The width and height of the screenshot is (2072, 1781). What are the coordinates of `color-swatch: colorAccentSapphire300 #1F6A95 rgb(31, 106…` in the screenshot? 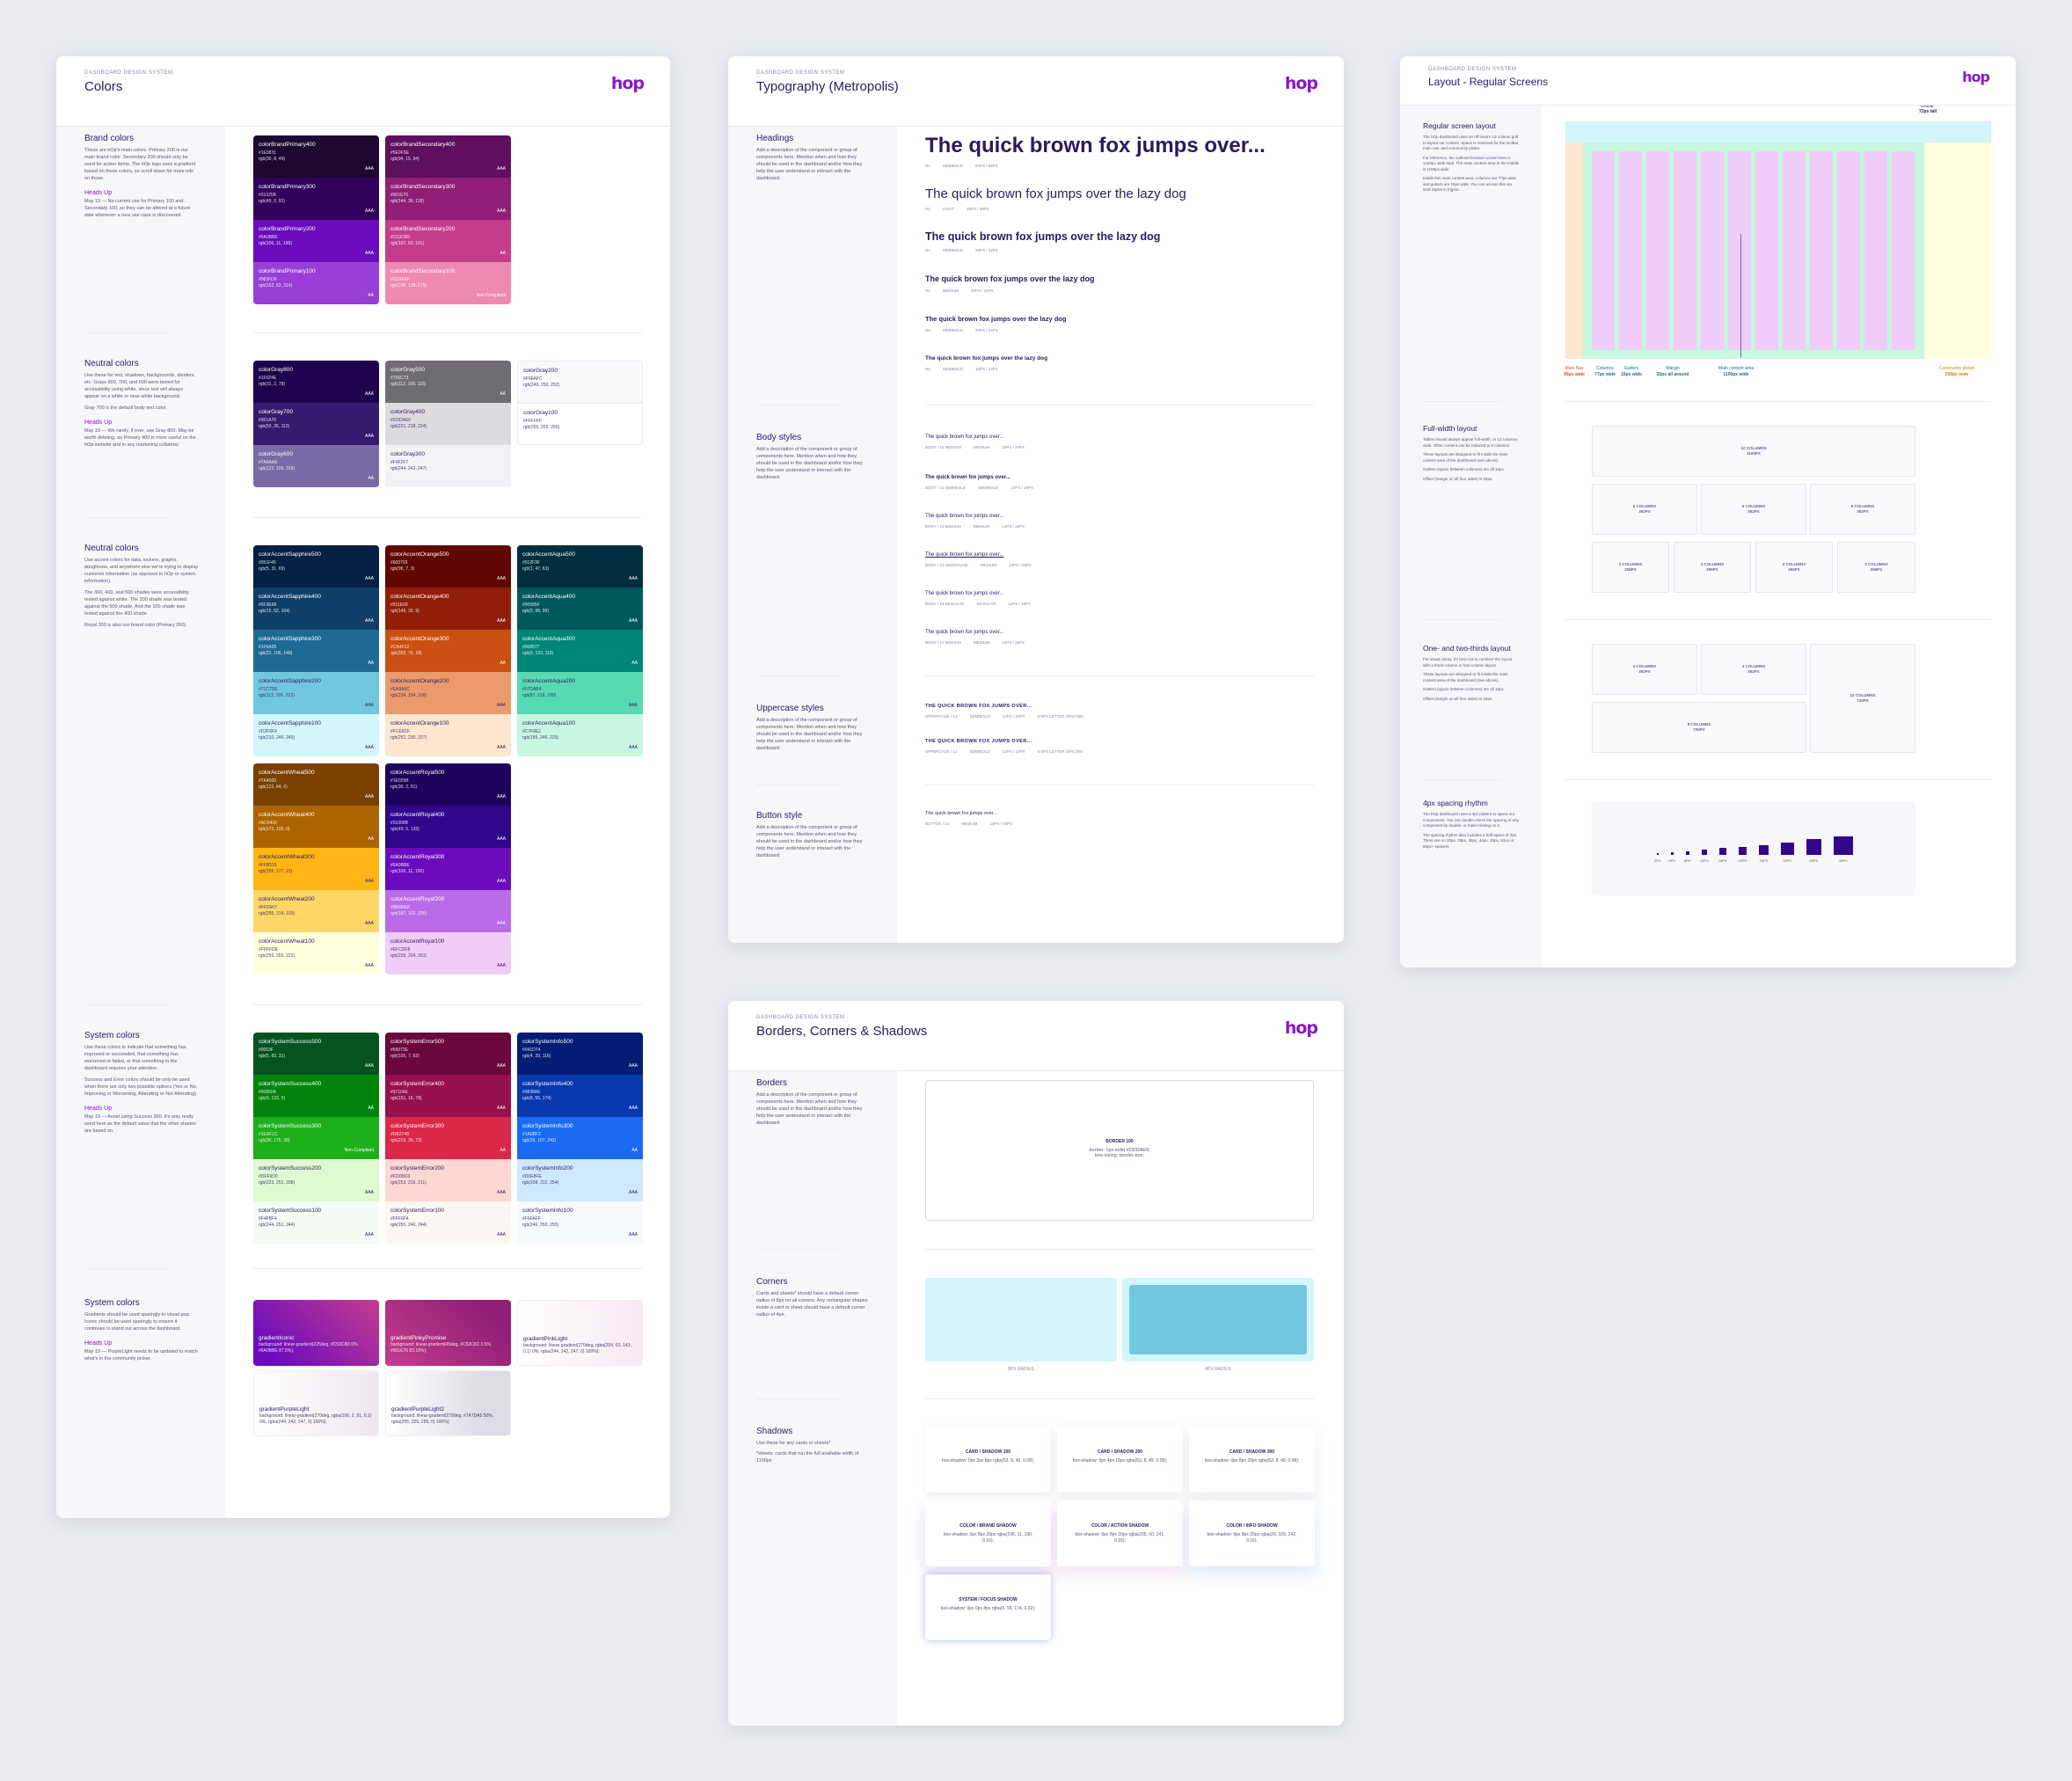 It's located at (316, 651).